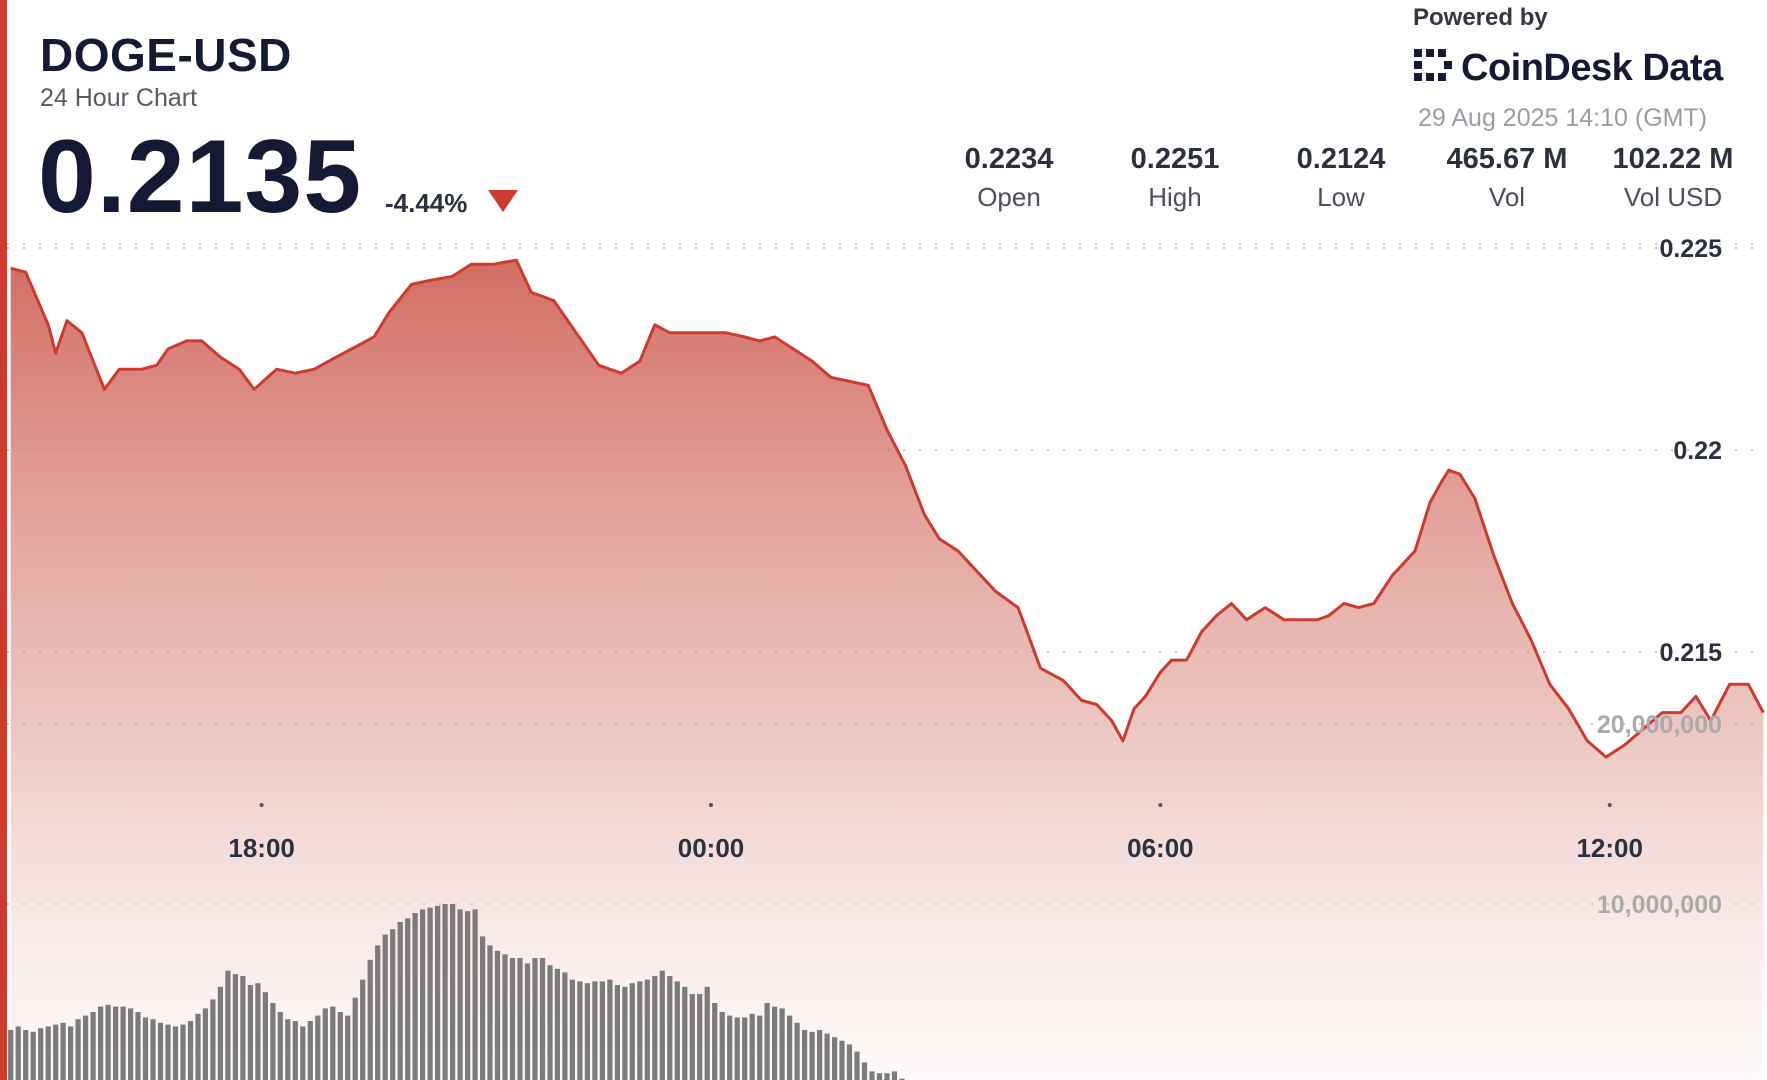 Image resolution: width=1767 pixels, height=1080 pixels. What do you see at coordinates (426, 203) in the screenshot?
I see `price-change: -4.44%` at bounding box center [426, 203].